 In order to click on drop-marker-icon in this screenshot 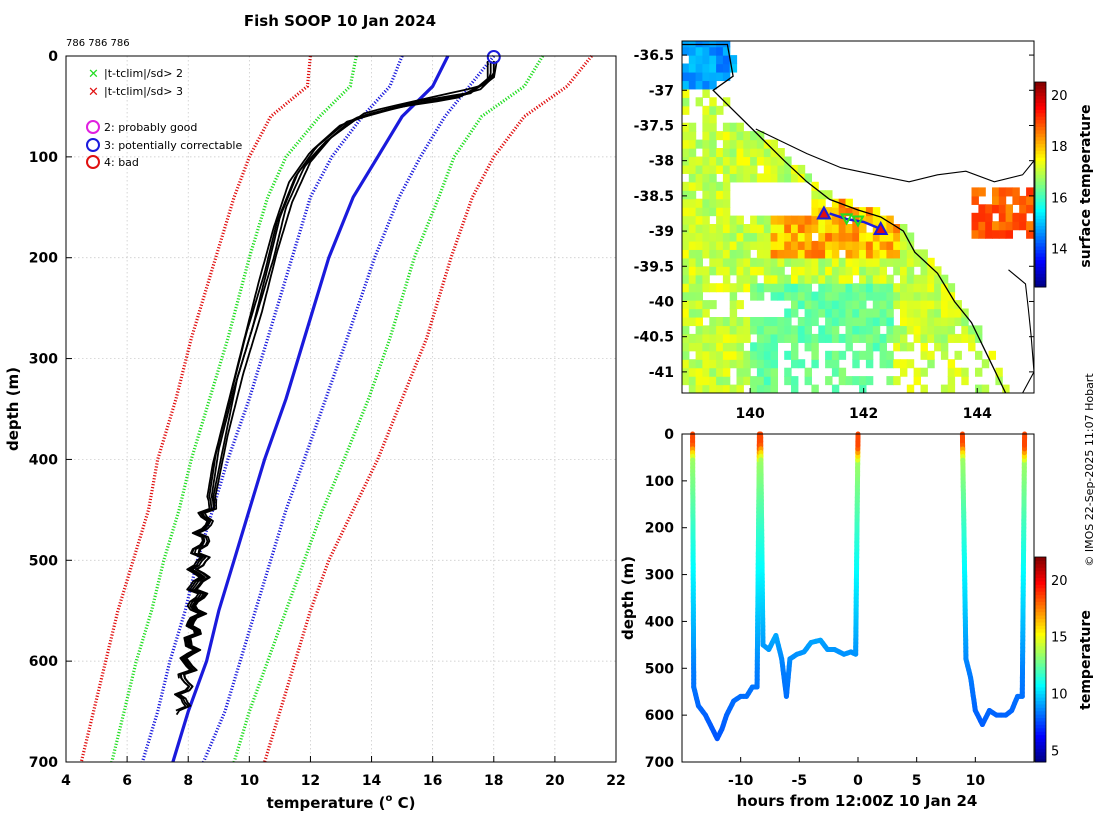, I will do `click(846, 219)`.